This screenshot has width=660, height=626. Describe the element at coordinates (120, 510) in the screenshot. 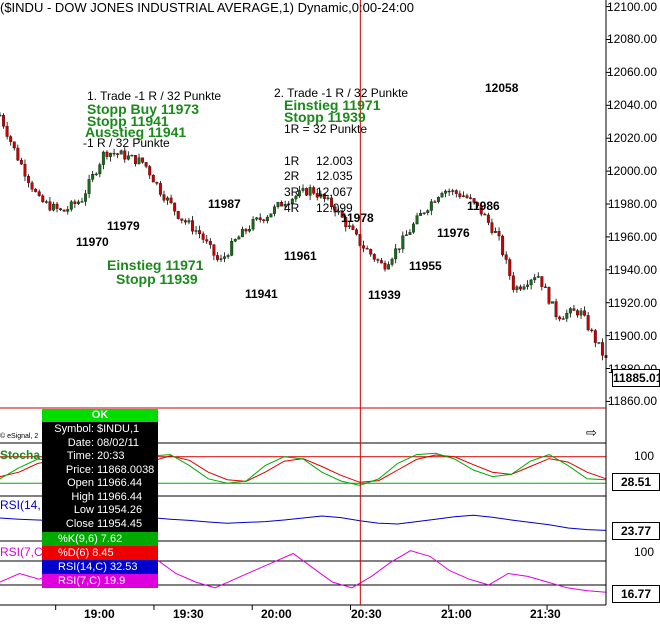

I see `cursor-value: 11954.26` at that location.